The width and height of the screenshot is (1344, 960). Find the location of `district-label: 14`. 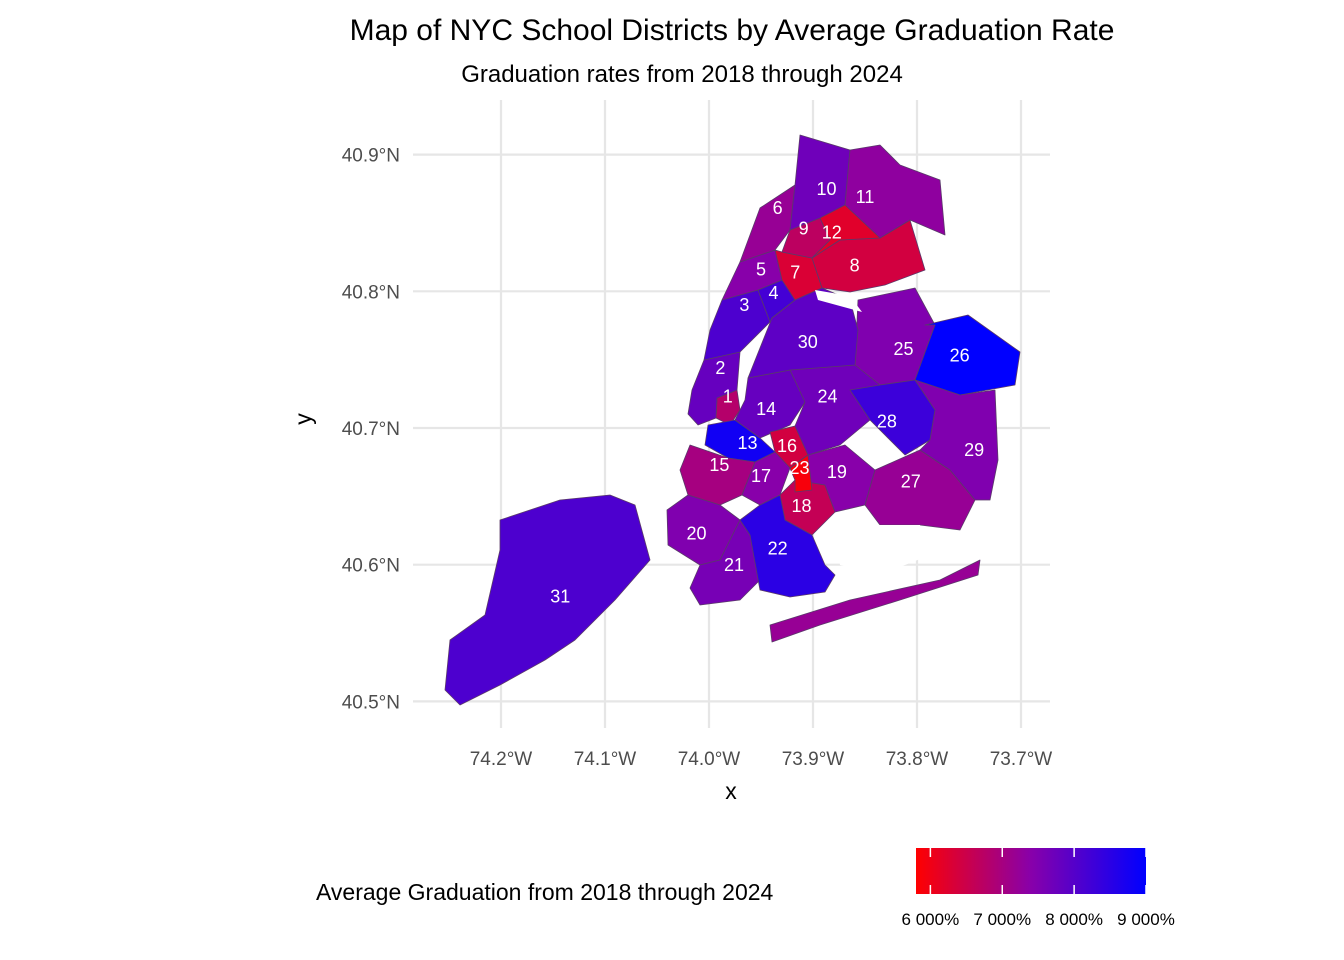

district-label: 14 is located at coordinates (766, 409).